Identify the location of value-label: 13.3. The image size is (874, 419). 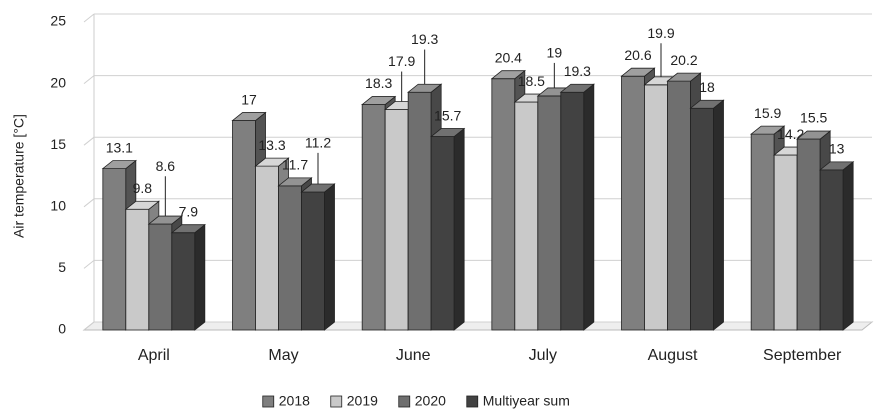
(271, 145).